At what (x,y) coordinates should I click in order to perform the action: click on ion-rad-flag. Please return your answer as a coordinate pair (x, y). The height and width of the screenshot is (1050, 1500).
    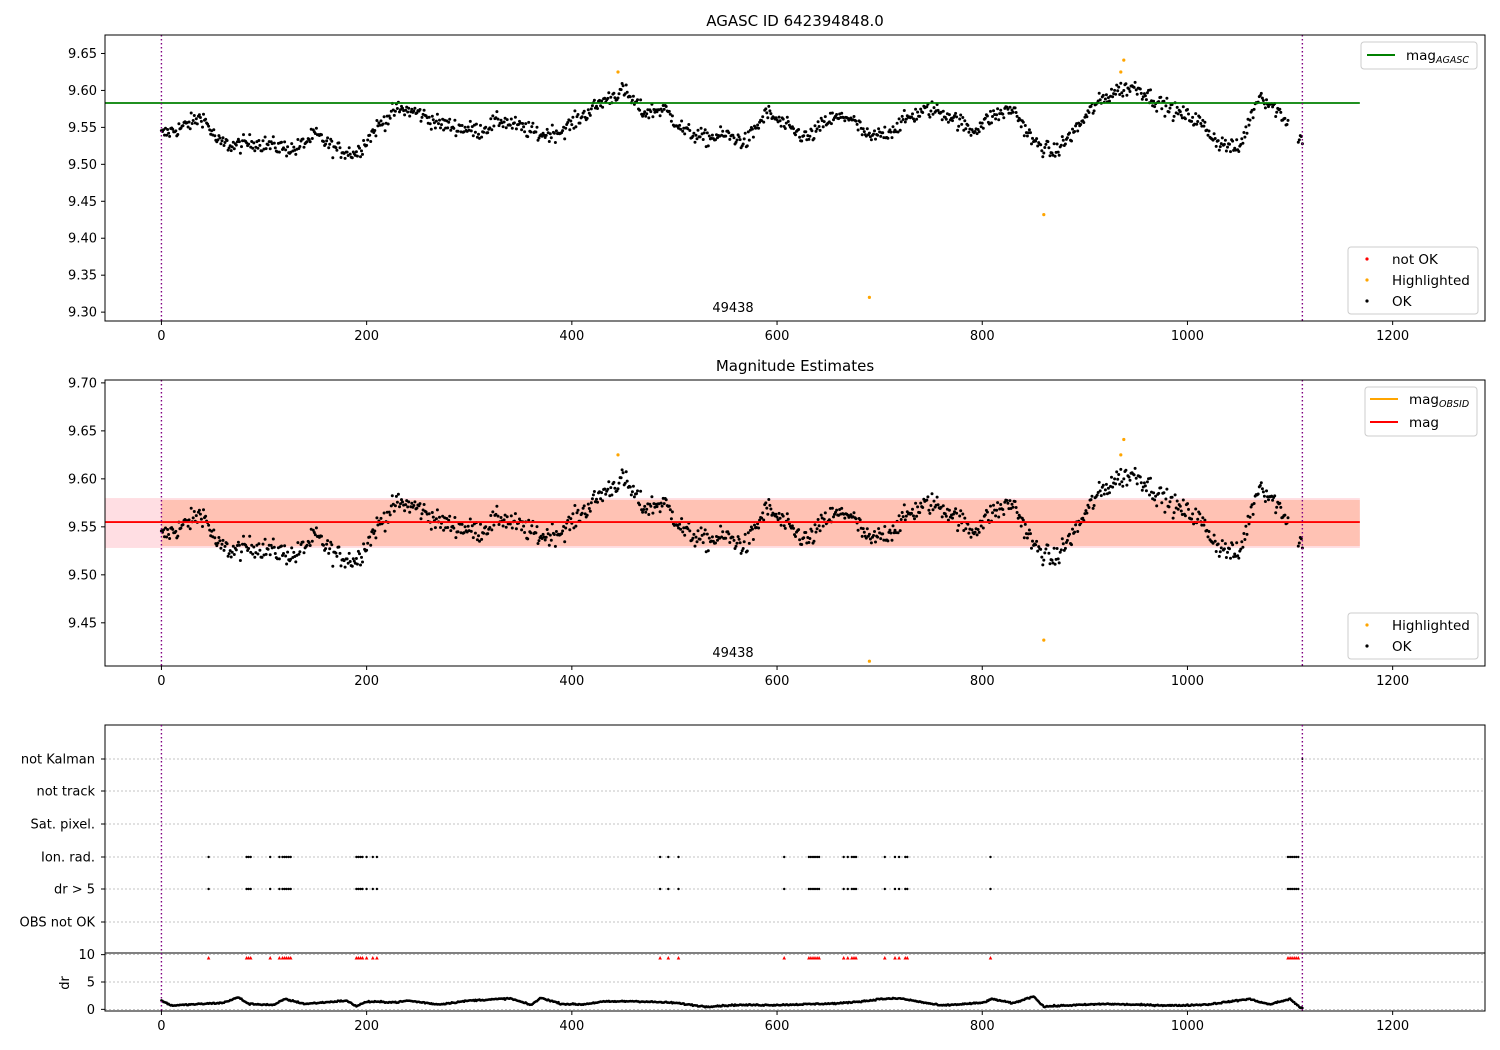
    Looking at the image, I should click on (360, 857).